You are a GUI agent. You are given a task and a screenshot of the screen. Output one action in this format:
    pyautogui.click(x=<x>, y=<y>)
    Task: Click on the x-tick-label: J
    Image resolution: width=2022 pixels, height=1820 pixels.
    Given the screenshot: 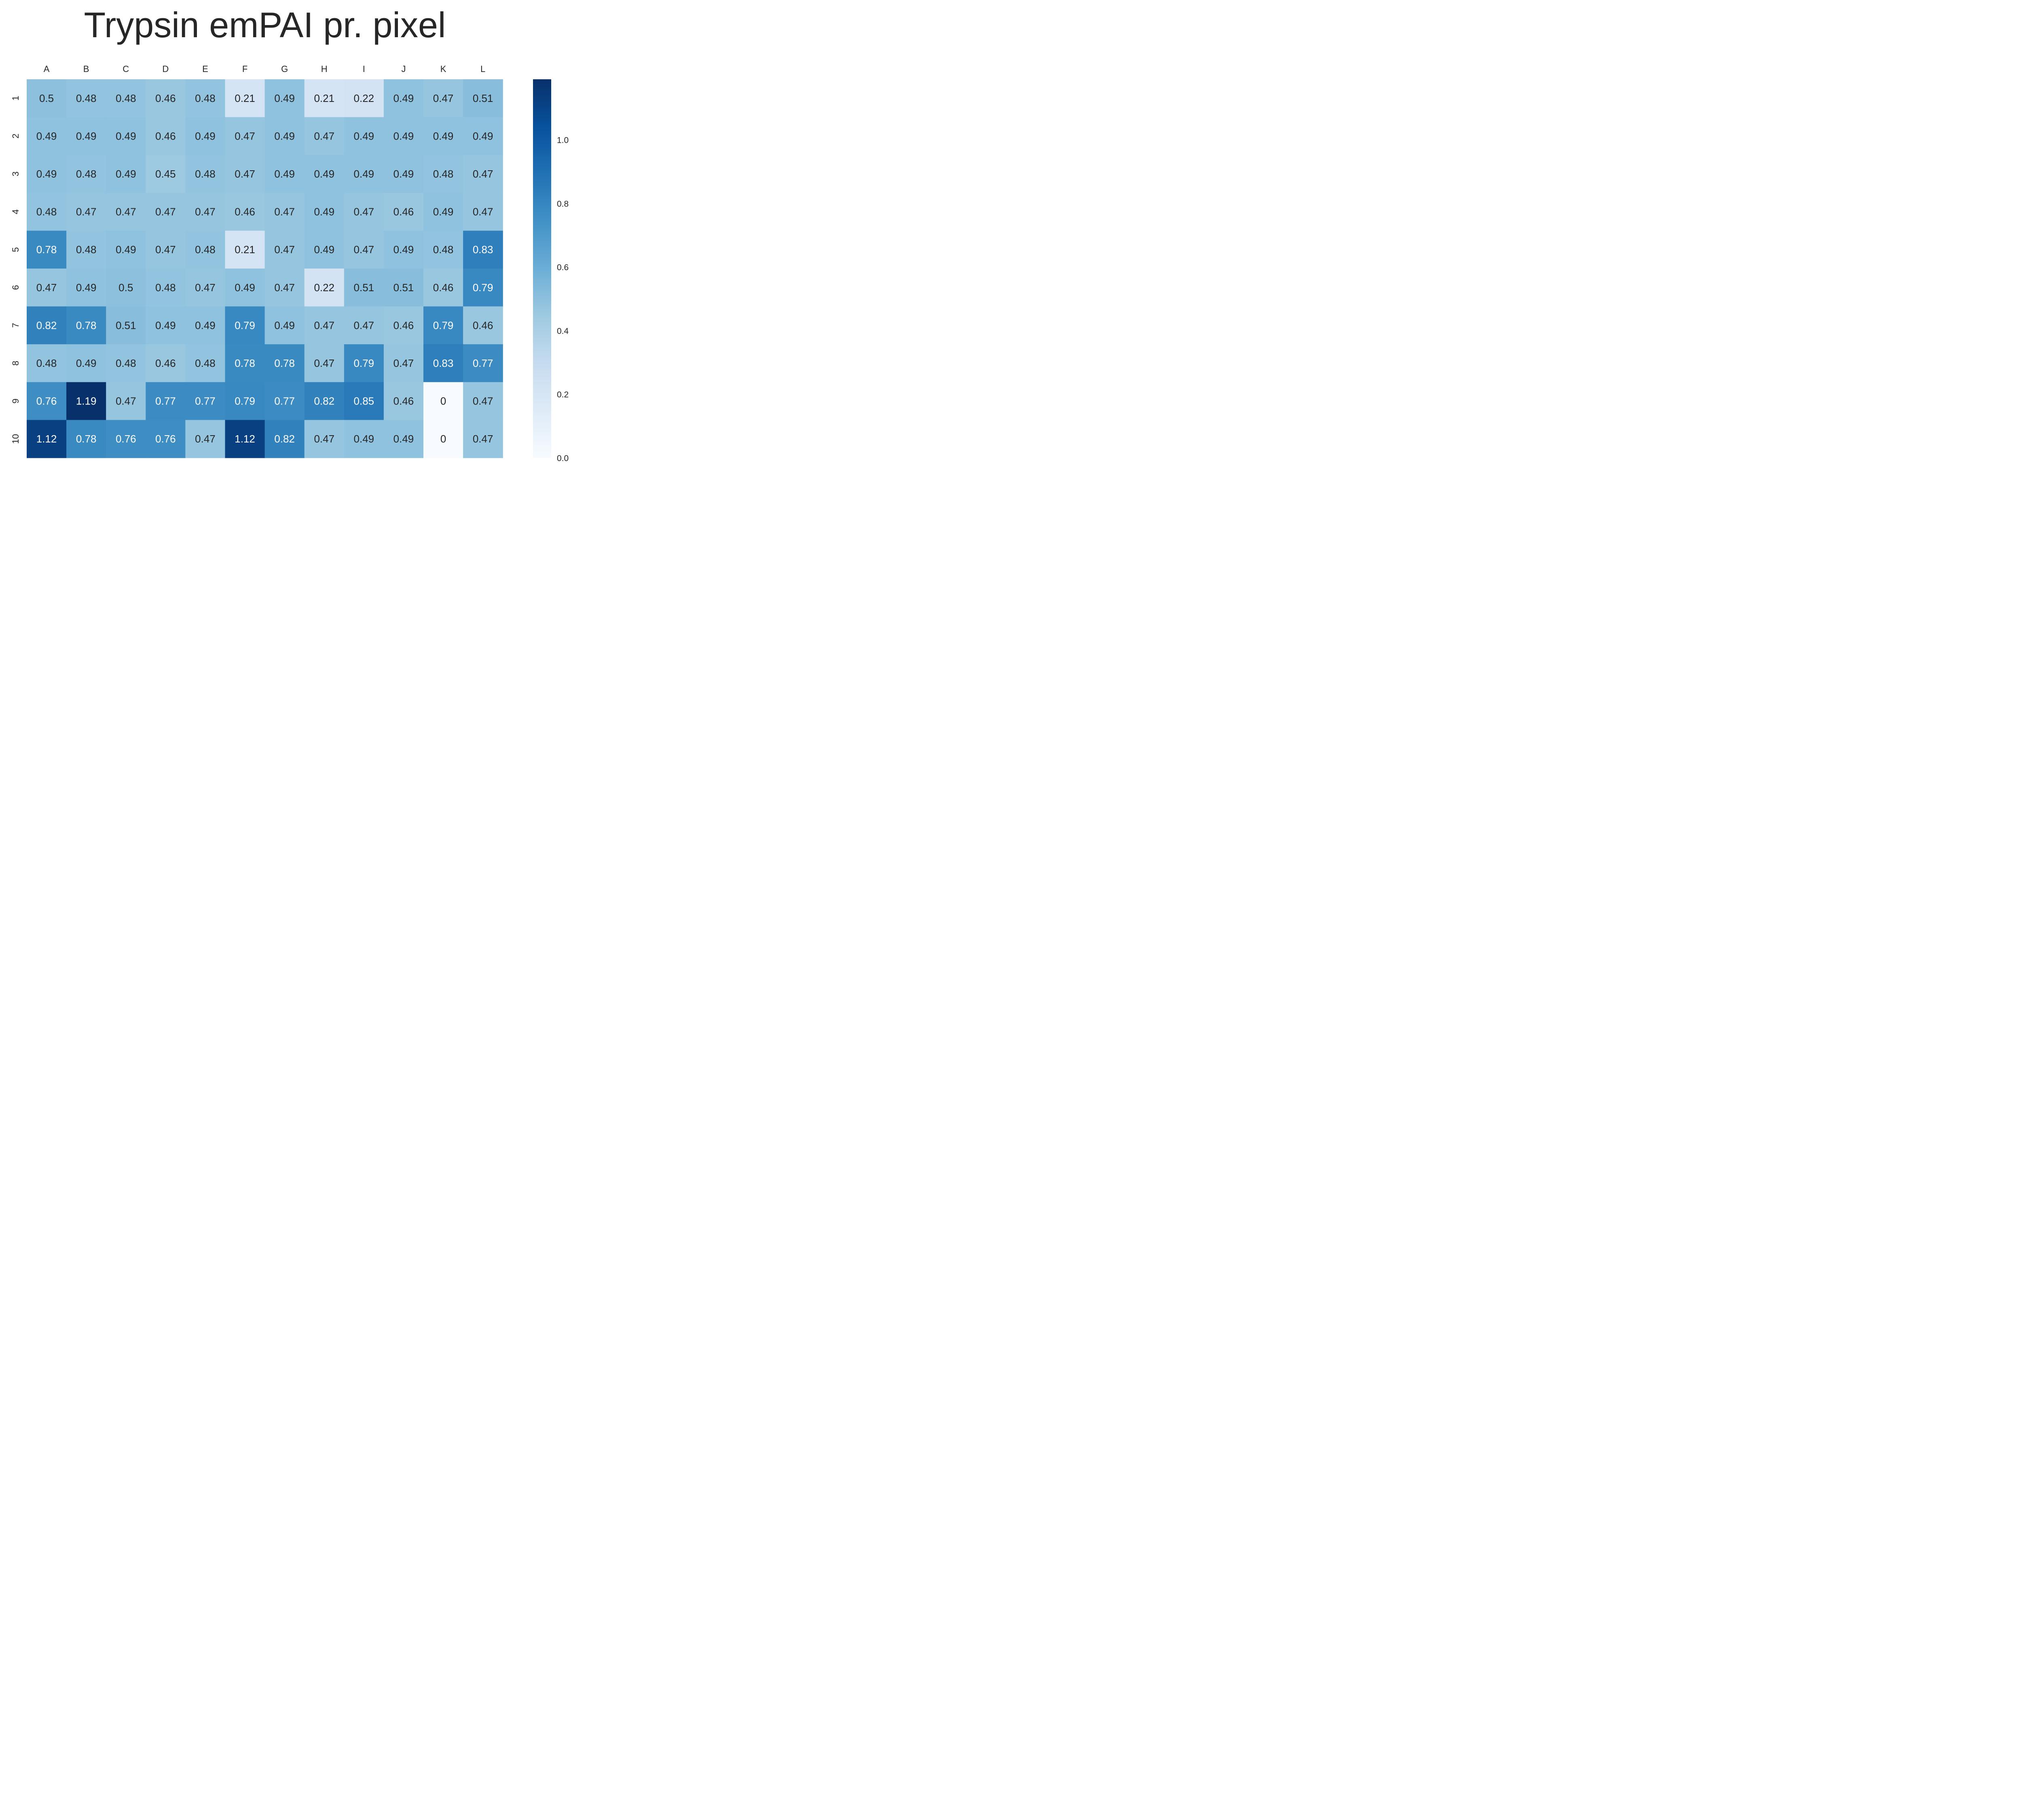 What is the action you would take?
    pyautogui.click(x=403, y=69)
    